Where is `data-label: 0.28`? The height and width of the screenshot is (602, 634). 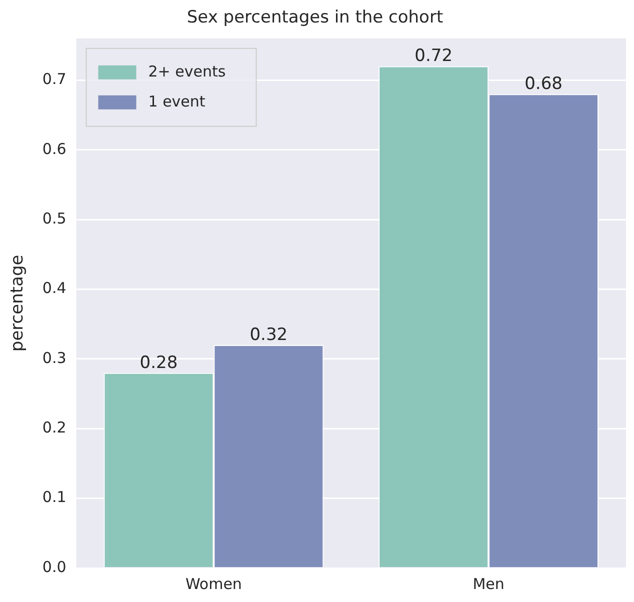
data-label: 0.28 is located at coordinates (159, 362).